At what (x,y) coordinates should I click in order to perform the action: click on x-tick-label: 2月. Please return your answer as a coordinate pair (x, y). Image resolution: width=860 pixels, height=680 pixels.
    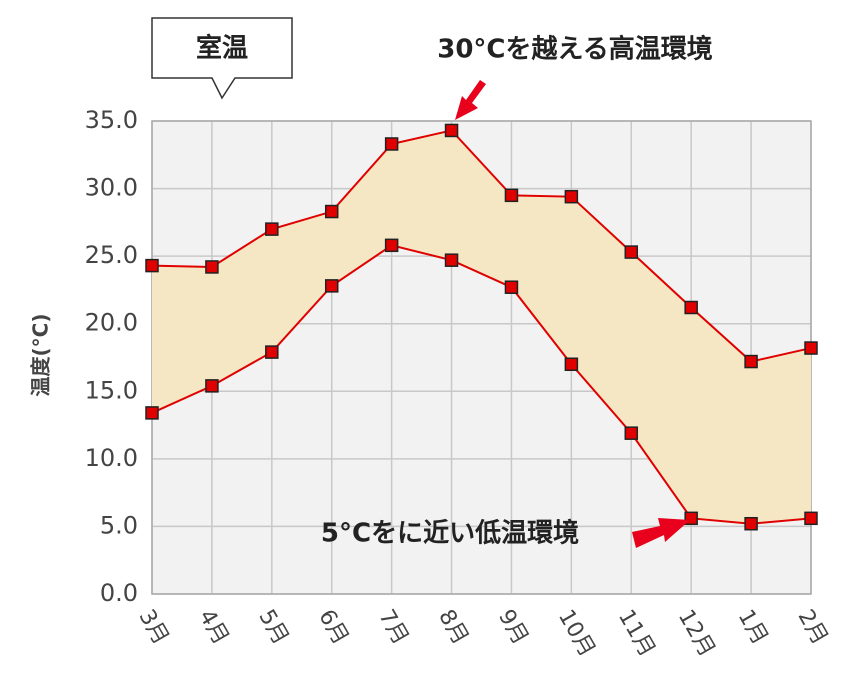
    Looking at the image, I should click on (813, 628).